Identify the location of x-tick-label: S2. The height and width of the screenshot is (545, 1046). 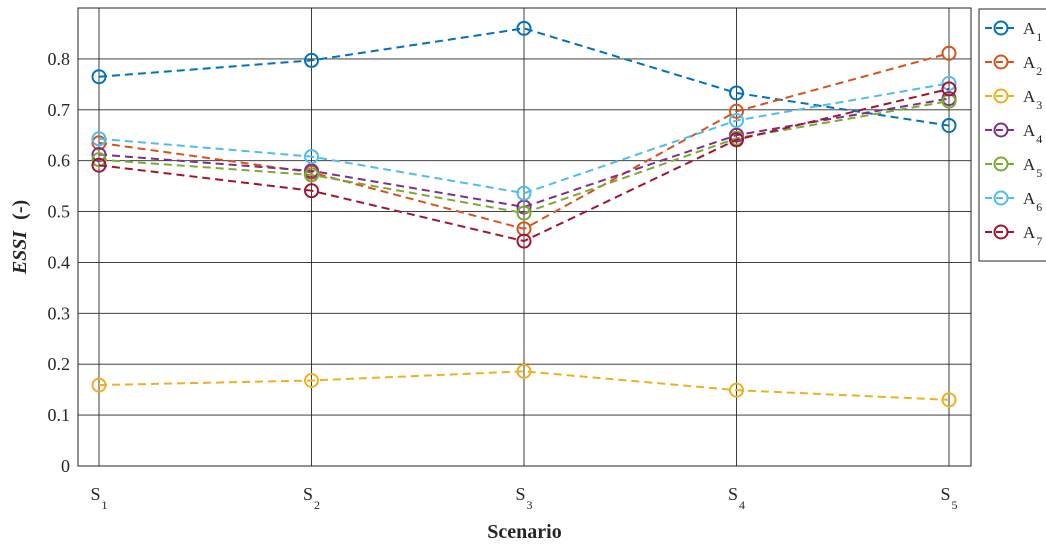
(311, 498).